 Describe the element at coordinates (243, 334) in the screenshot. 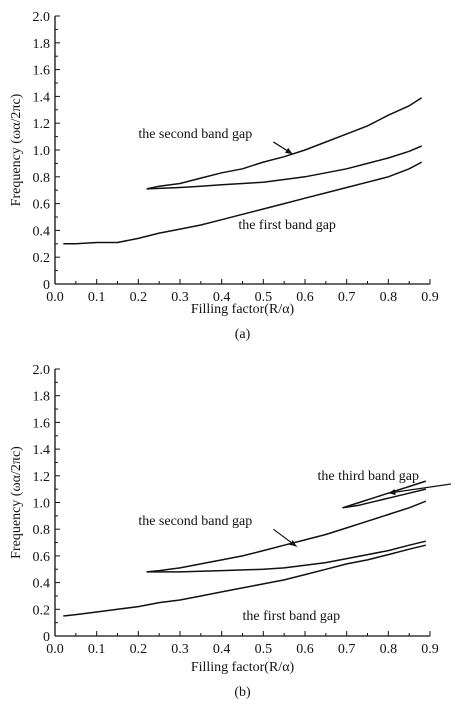

I see `panel-label: (a)` at that location.